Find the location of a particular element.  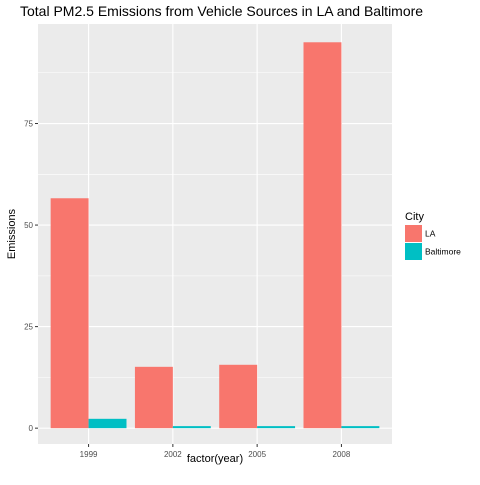

bar-la-2002 is located at coordinates (153, 397).